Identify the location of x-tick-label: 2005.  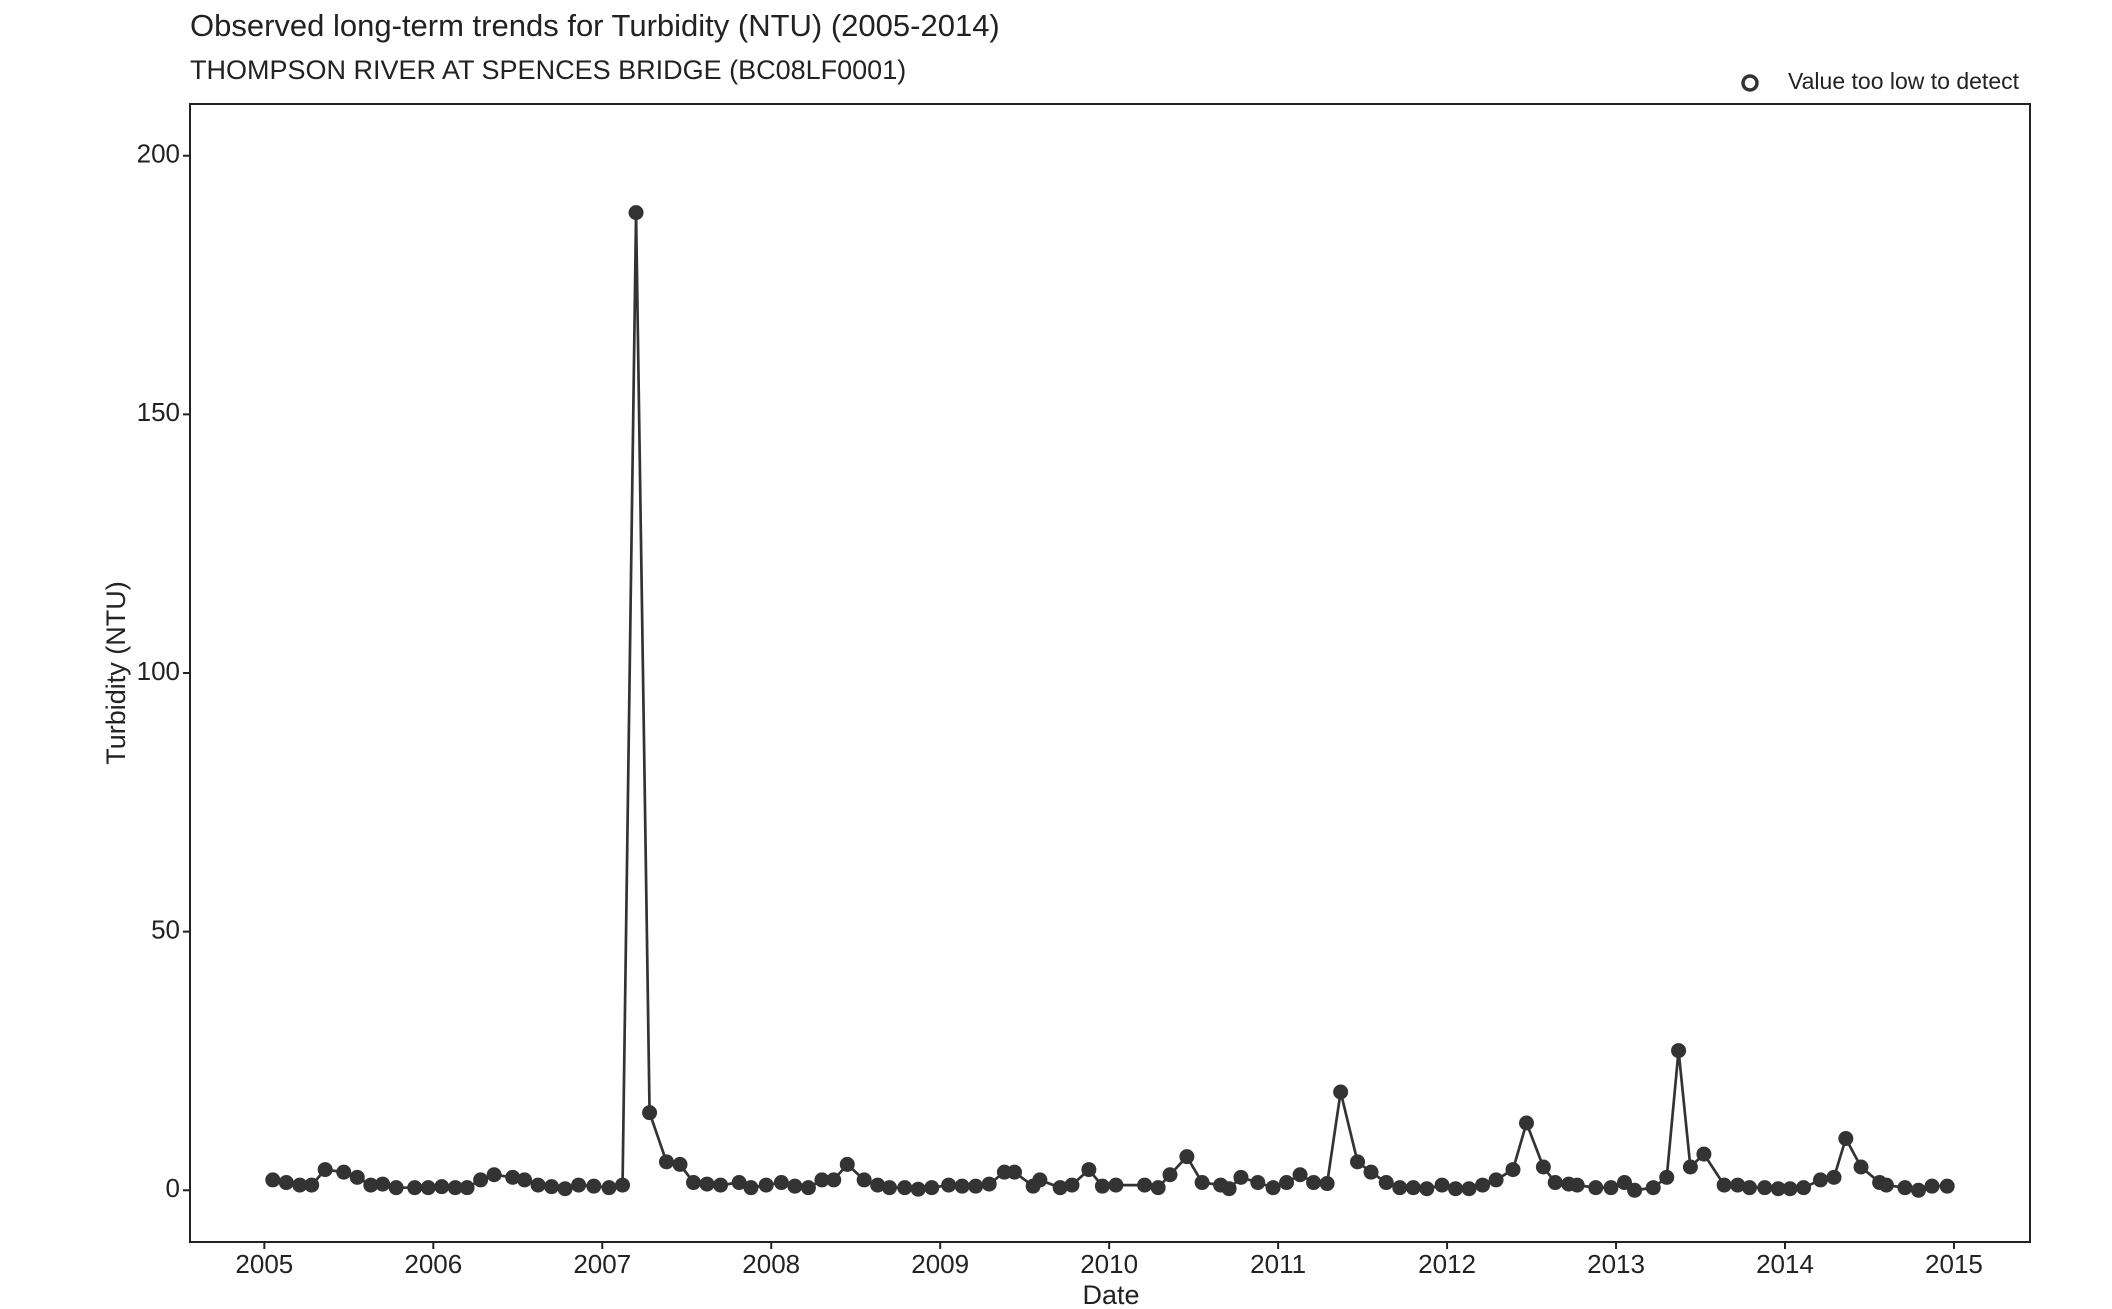
(264, 1264).